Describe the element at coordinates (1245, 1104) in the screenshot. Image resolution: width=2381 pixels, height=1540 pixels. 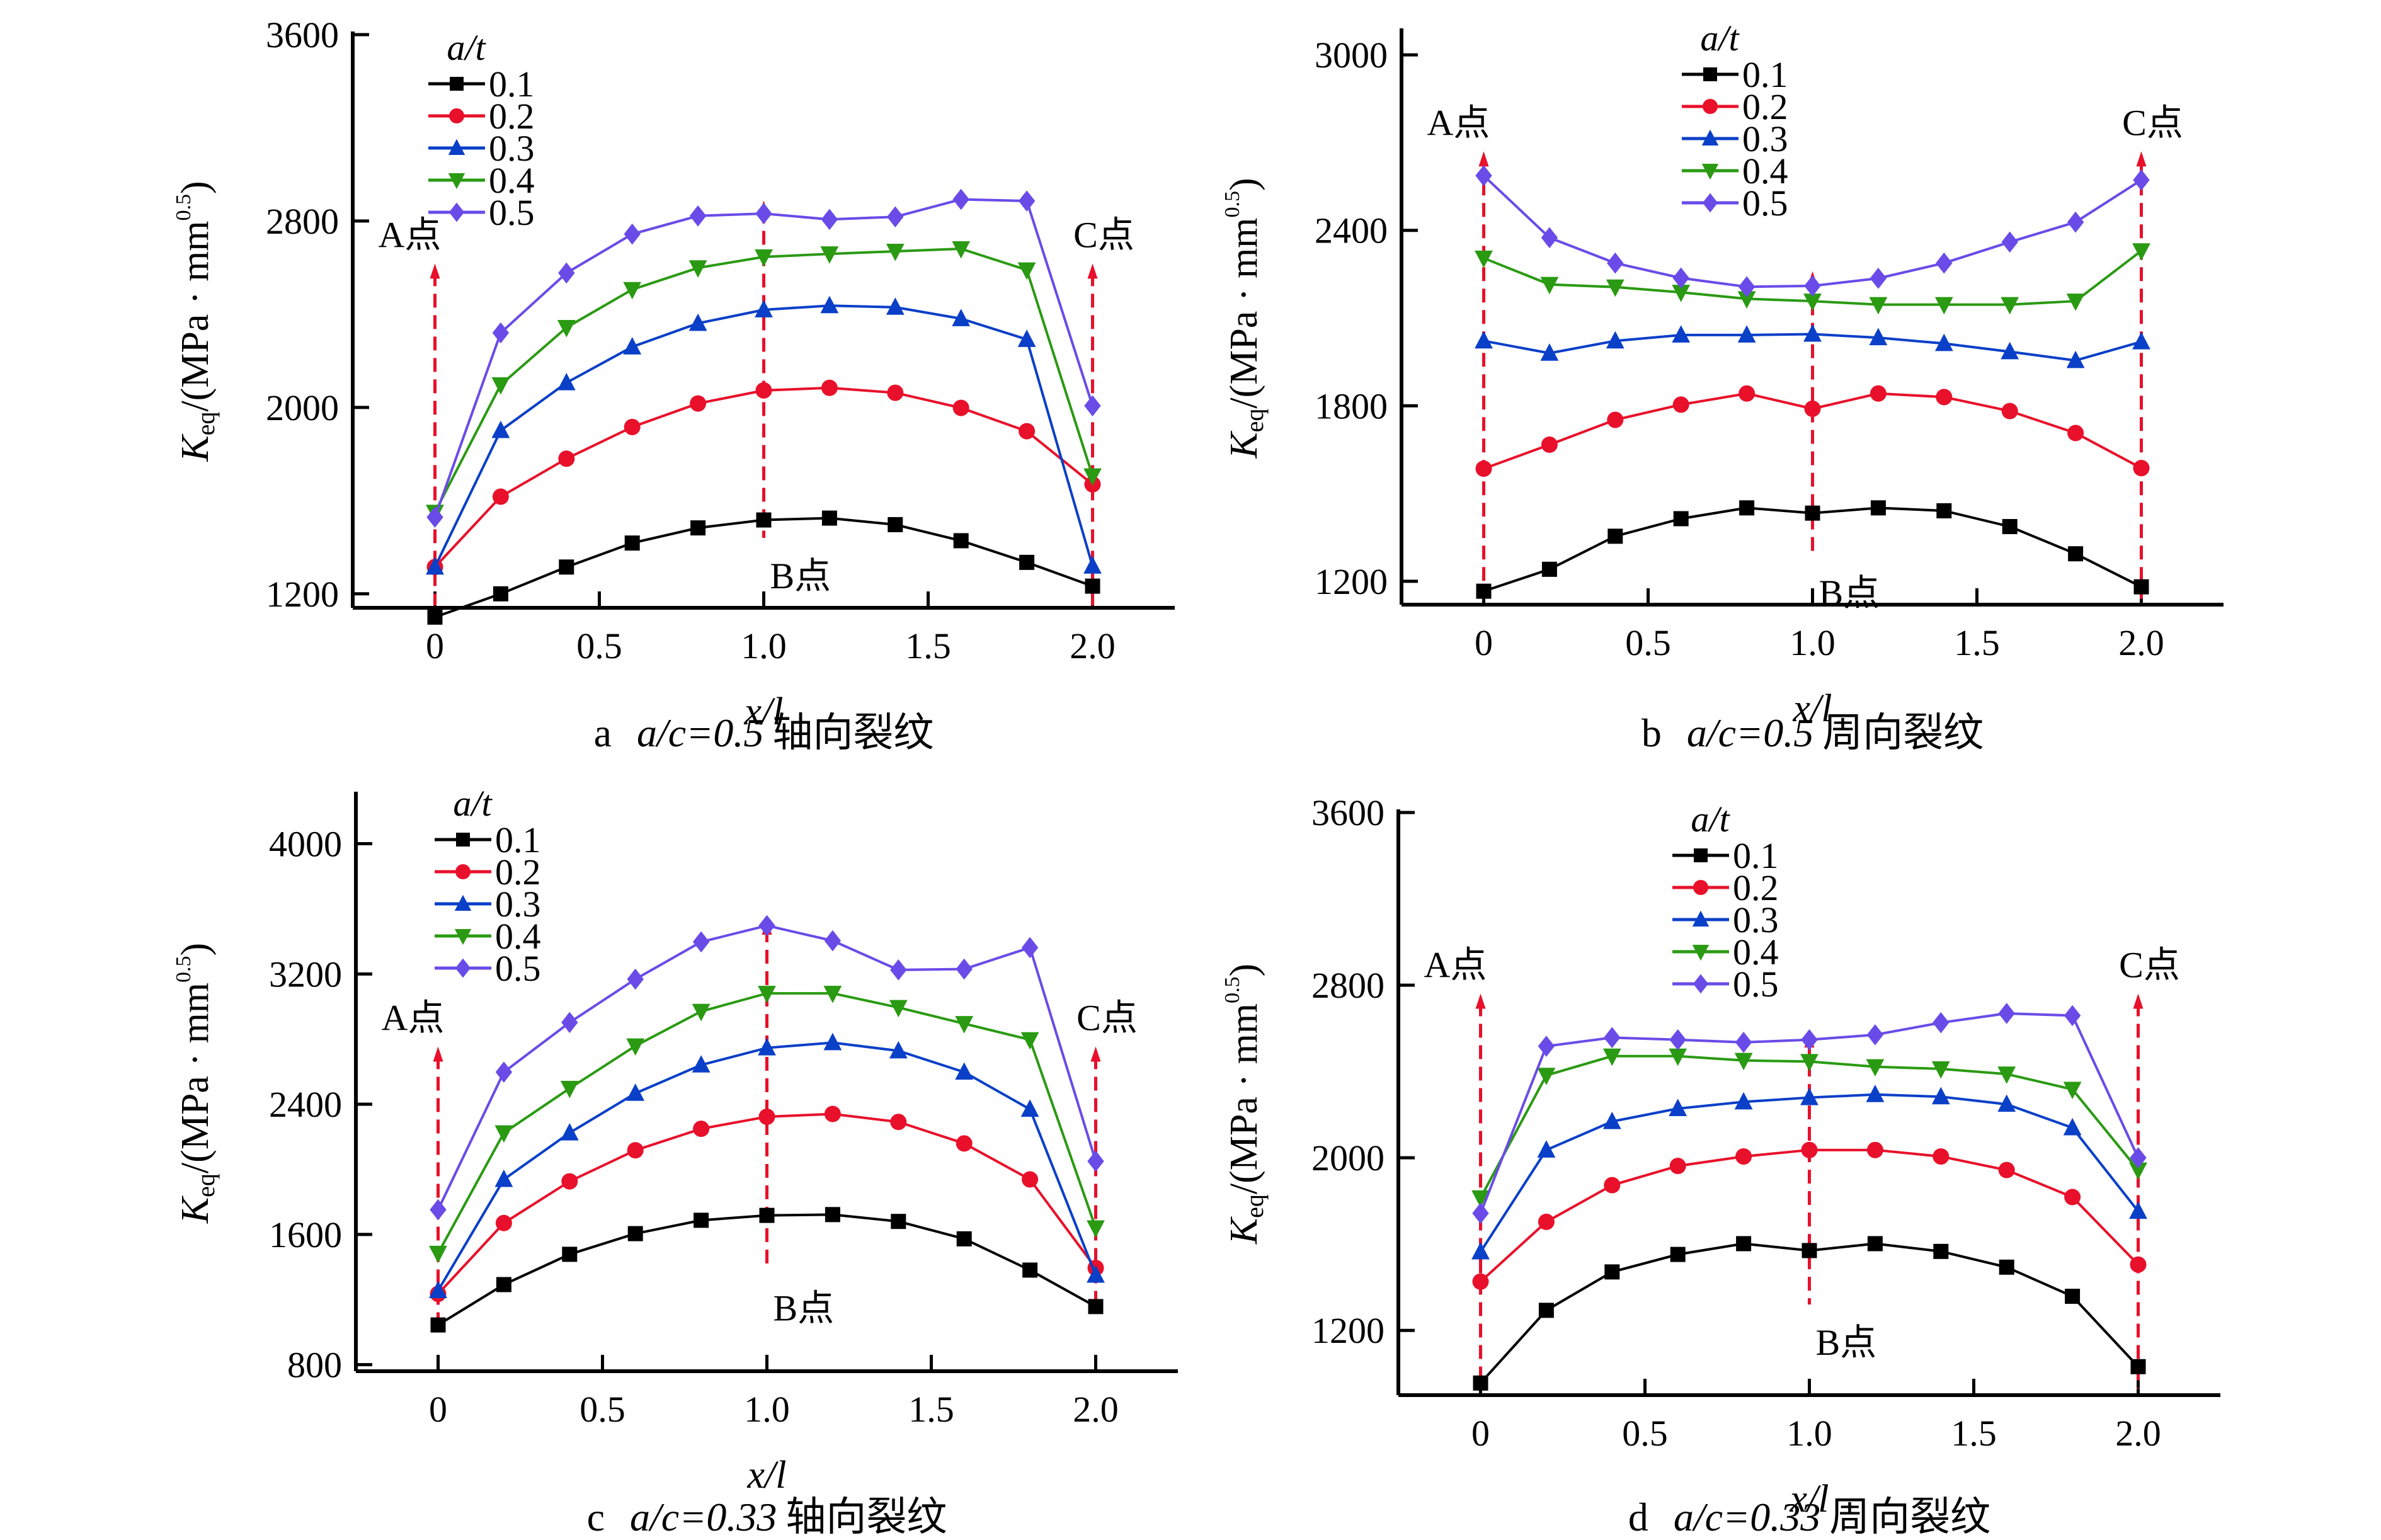
I see `y-axis-label: Keq/(MPa · mm0.5)` at that location.